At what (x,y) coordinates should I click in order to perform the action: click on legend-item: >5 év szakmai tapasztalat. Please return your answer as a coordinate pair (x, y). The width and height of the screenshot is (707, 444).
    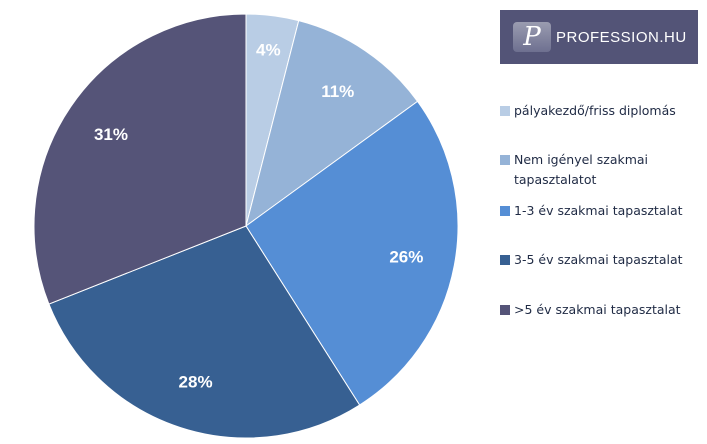
    Looking at the image, I should click on (600, 310).